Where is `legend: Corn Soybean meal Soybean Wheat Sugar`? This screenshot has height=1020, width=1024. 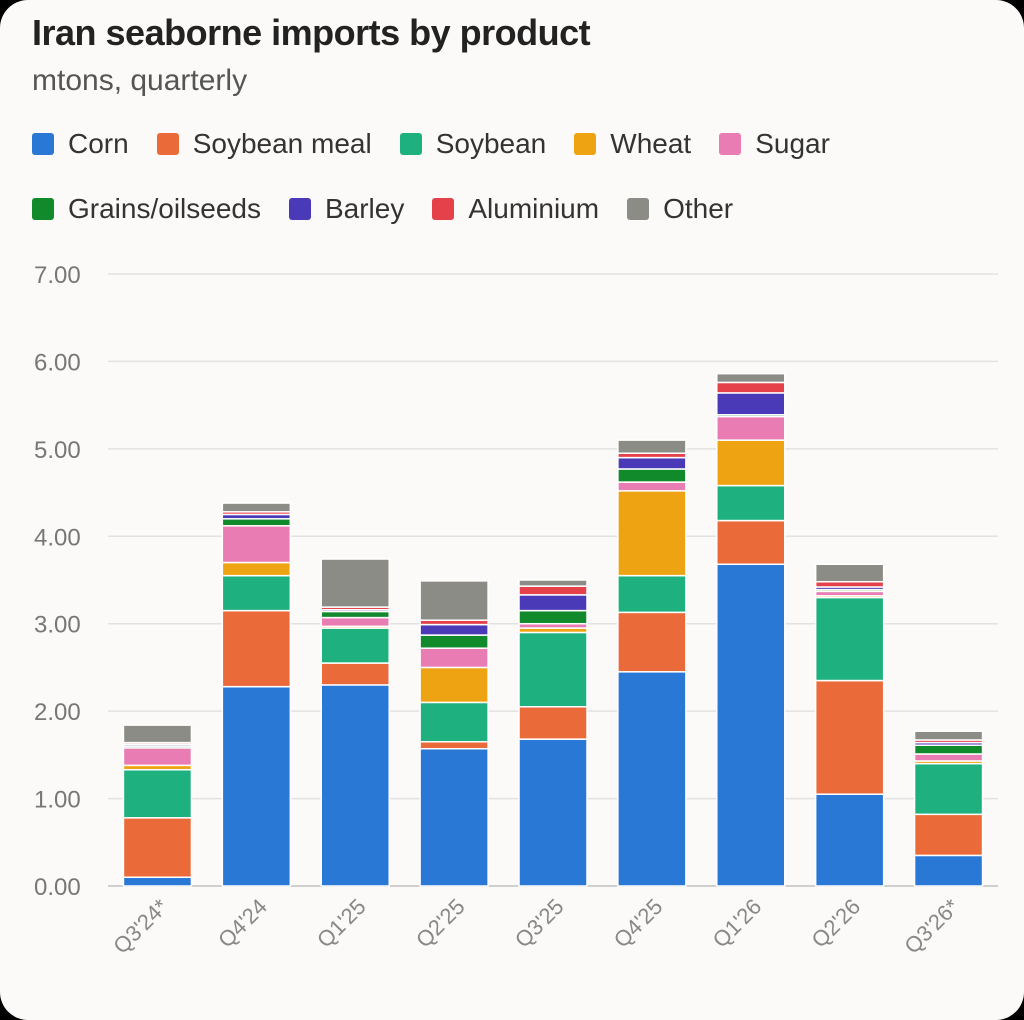 legend: Corn Soybean meal Soybean Wheat Sugar is located at coordinates (512, 187).